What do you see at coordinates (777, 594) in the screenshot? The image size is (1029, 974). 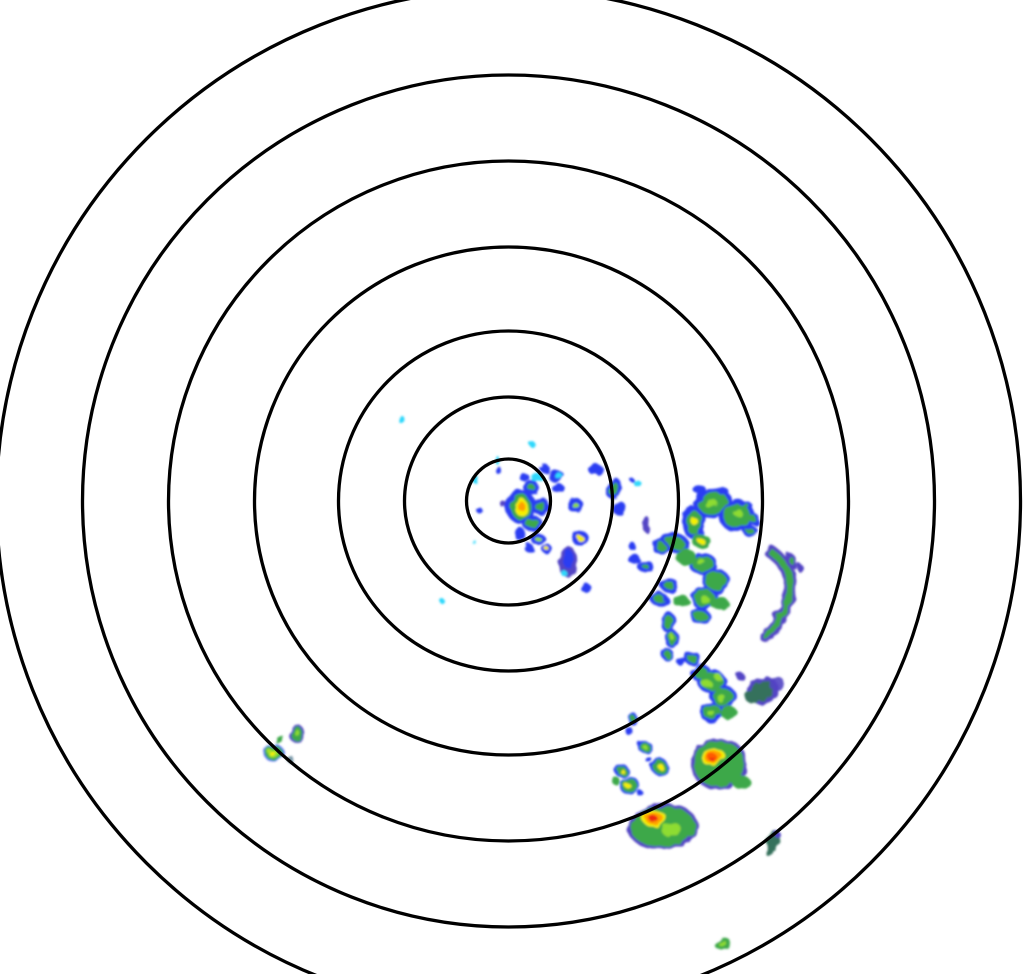 I see `echo-band-green` at bounding box center [777, 594].